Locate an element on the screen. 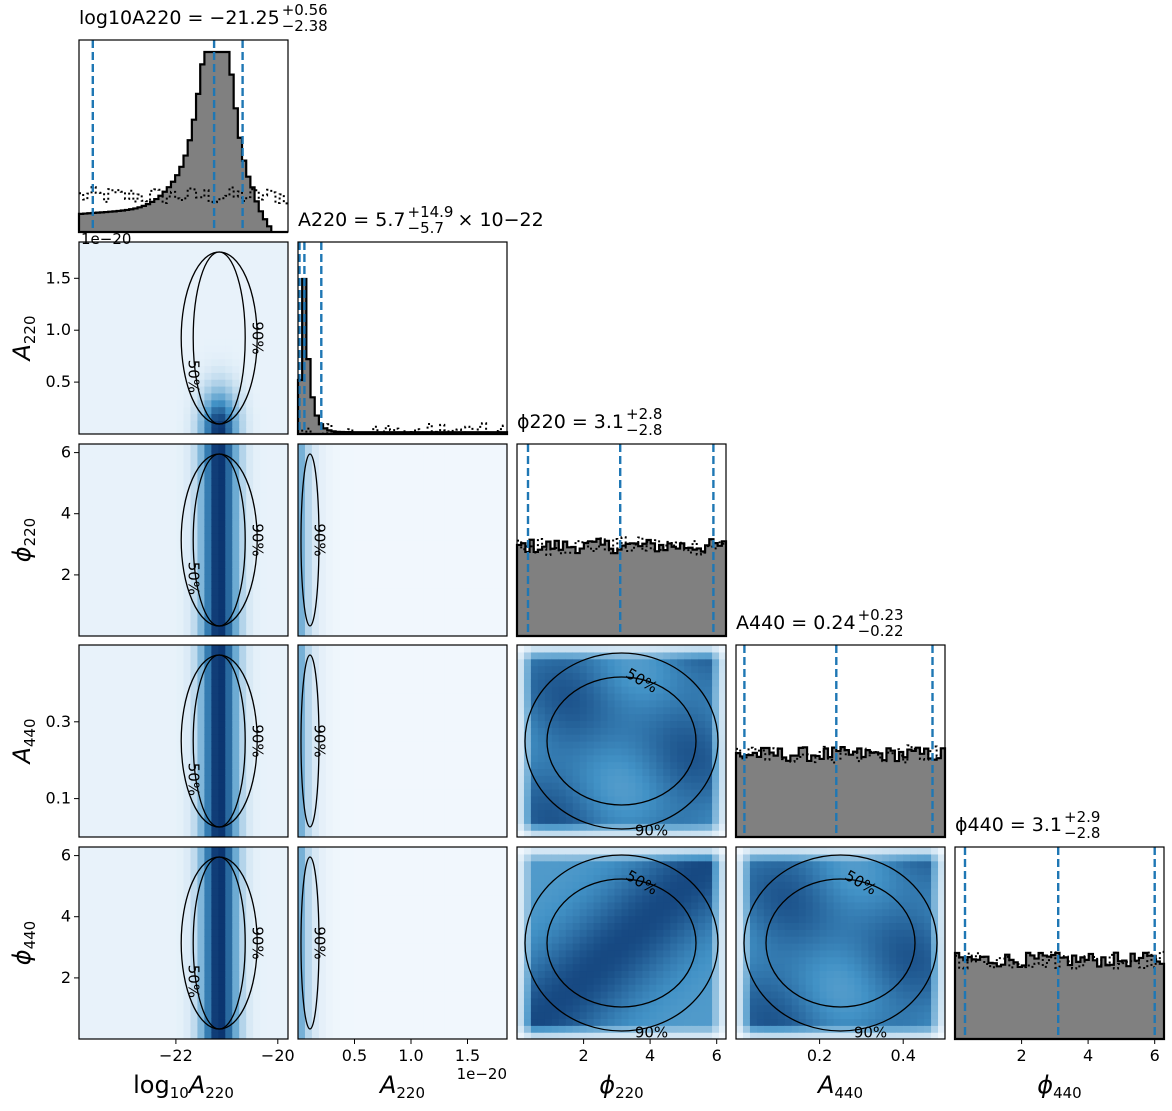 This screenshot has height=1111, width=1172. contour-label: 50% is located at coordinates (194, 376).